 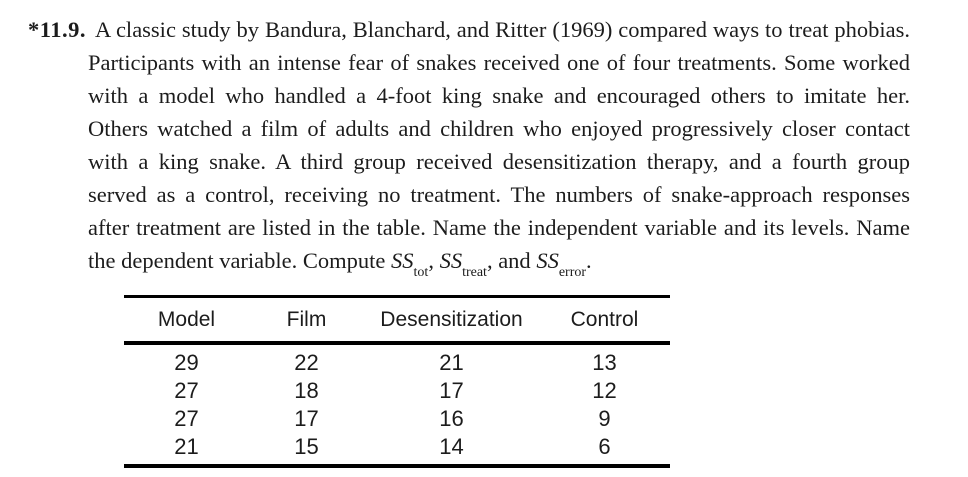 What do you see at coordinates (421, 270) in the screenshot?
I see `ss-subscript: tot` at bounding box center [421, 270].